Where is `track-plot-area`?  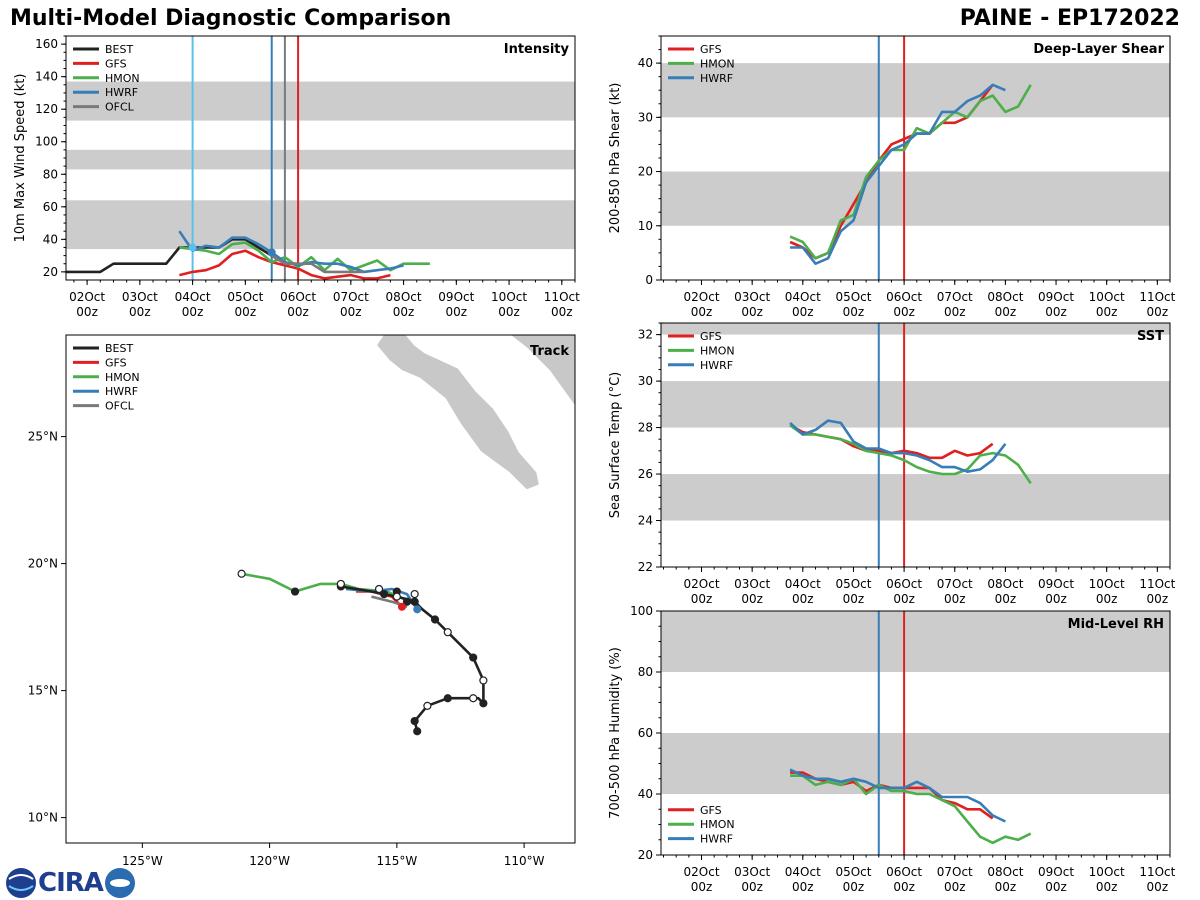 track-plot-area is located at coordinates (406, 535).